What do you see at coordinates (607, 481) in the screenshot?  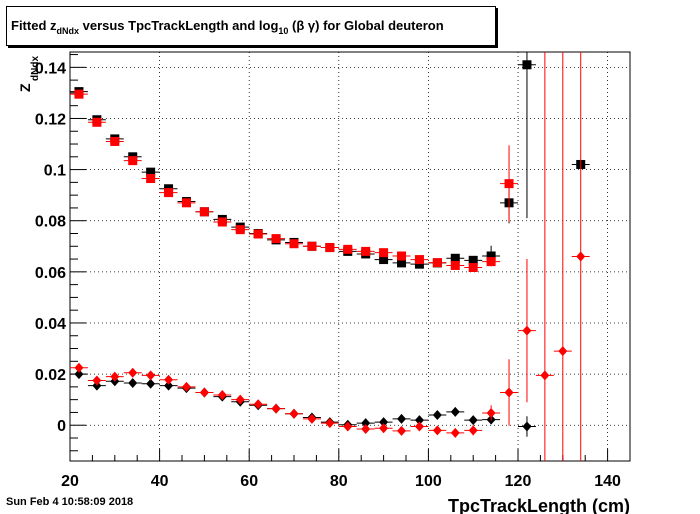 I see `x-tick-label: 140` at bounding box center [607, 481].